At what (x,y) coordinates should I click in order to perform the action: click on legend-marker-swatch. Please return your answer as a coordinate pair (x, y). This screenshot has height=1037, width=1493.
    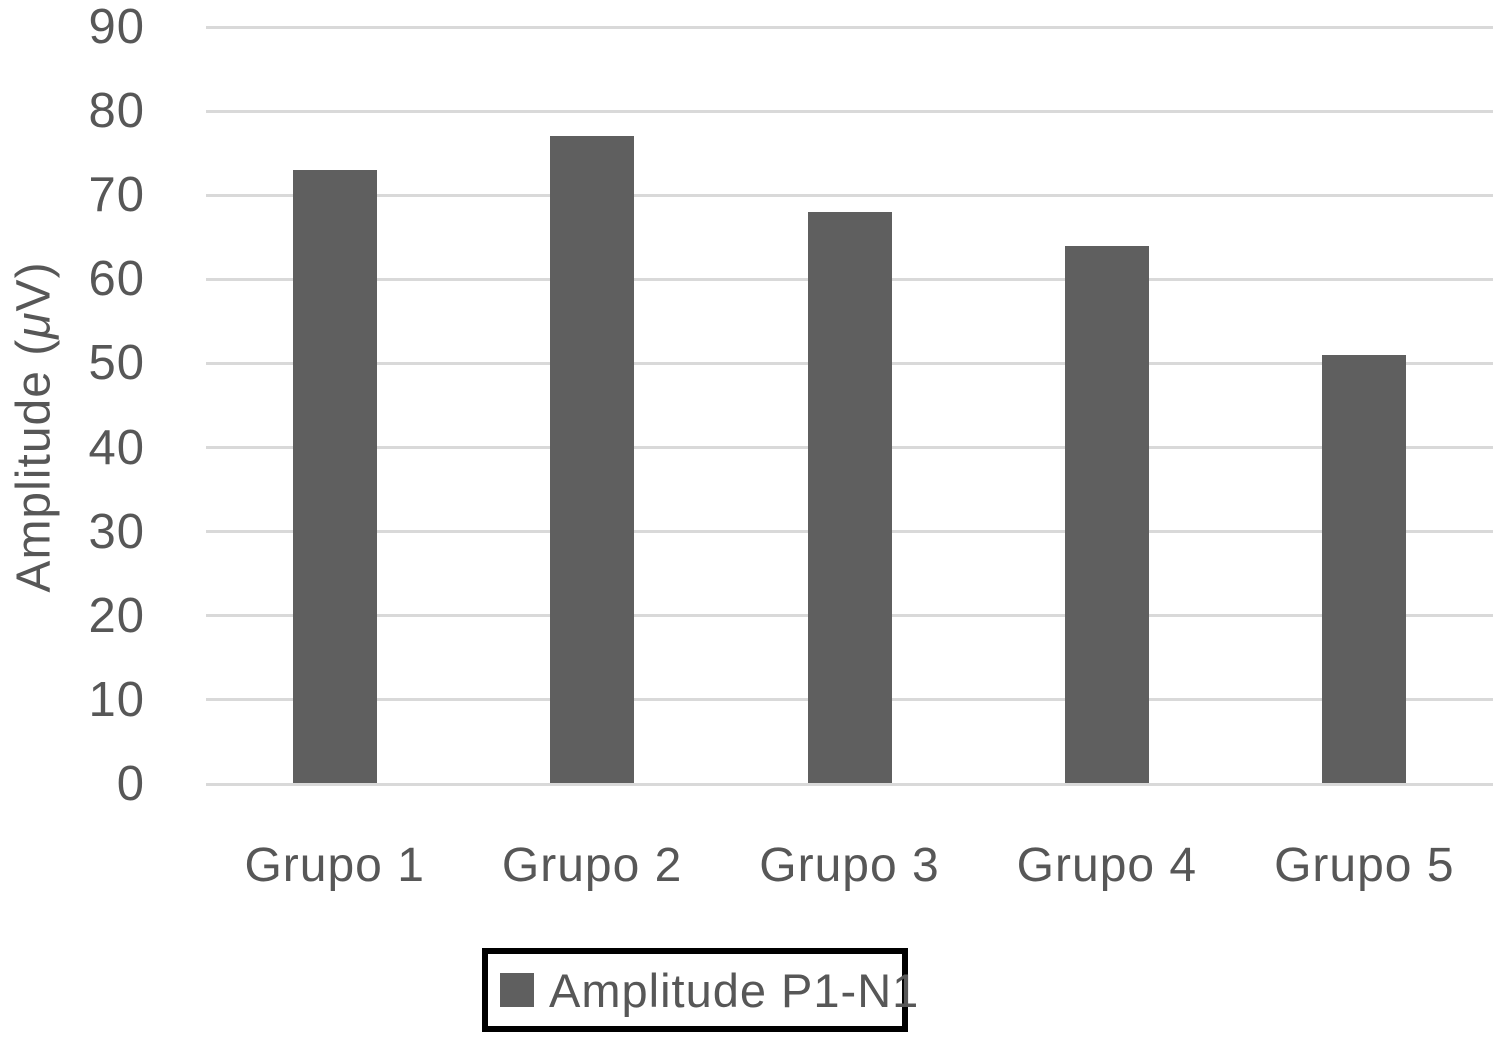
    Looking at the image, I should click on (517, 990).